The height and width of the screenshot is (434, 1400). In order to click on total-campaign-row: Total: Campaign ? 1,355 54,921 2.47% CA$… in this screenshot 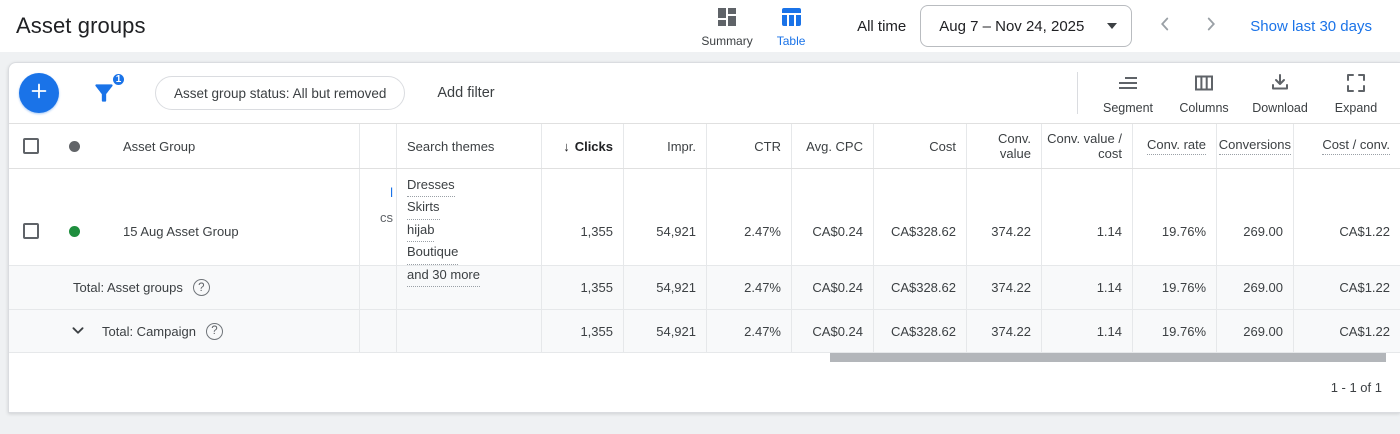, I will do `click(704, 331)`.